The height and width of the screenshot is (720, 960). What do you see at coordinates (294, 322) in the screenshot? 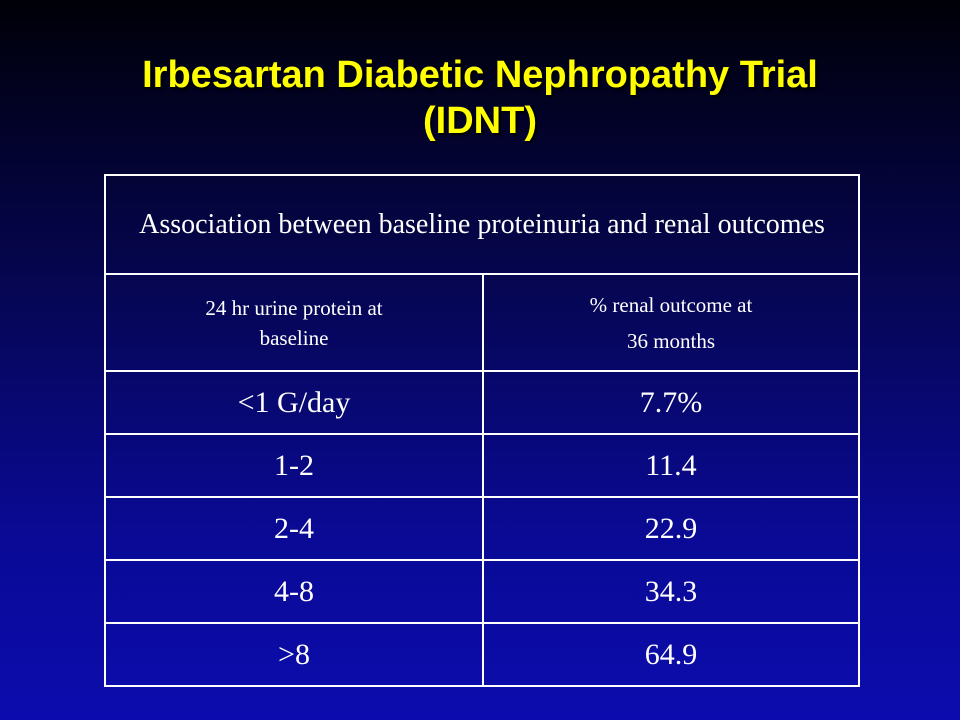
I see `column-header-protein: 24 hr urine protein at baseline` at bounding box center [294, 322].